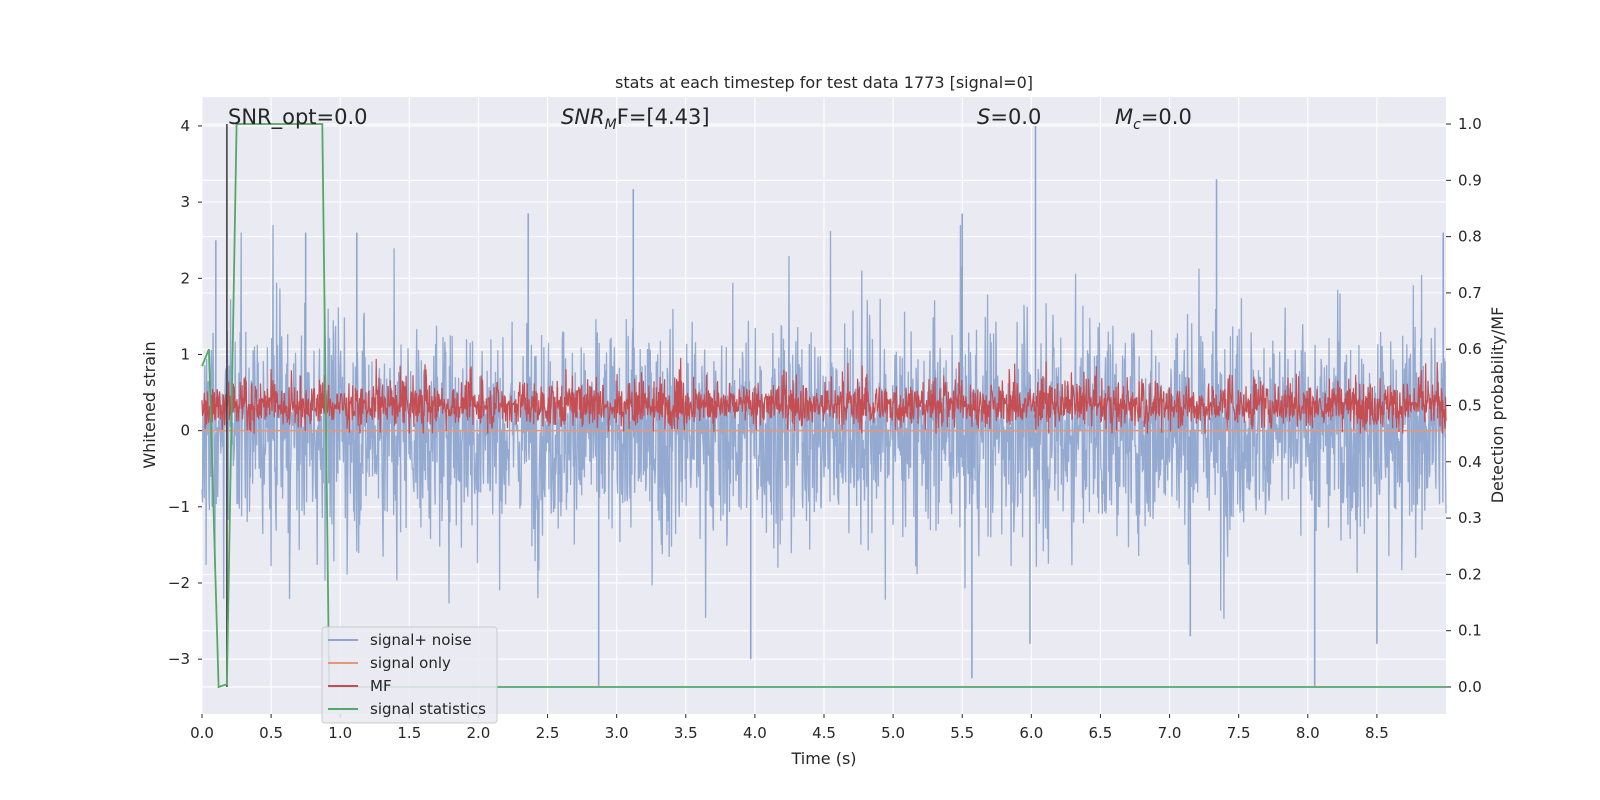 Image resolution: width=1600 pixels, height=800 pixels. I want to click on x-tick-label: 3.5, so click(686, 733).